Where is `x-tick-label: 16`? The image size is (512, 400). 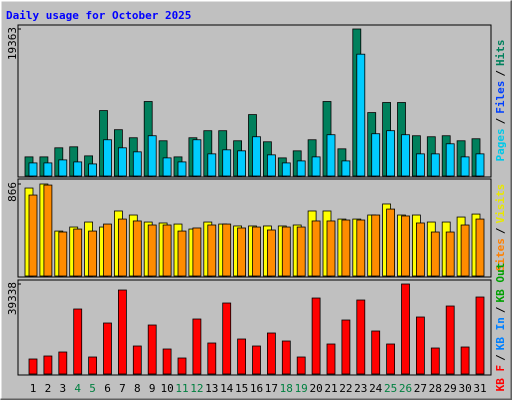 x-tick-label: 16 is located at coordinates (256, 388).